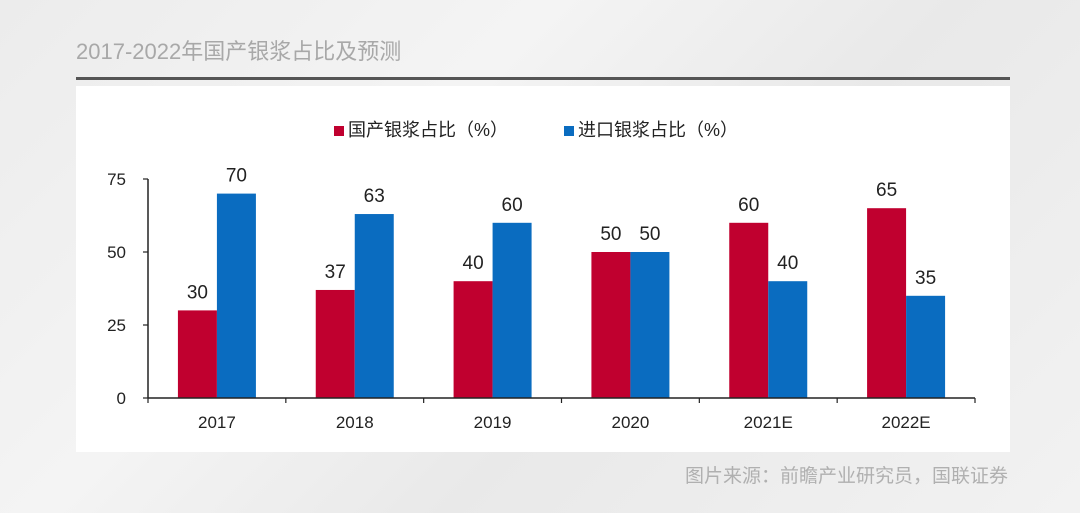 This screenshot has height=513, width=1080. What do you see at coordinates (473, 339) in the screenshot?
I see `bar-domestic-2019` at bounding box center [473, 339].